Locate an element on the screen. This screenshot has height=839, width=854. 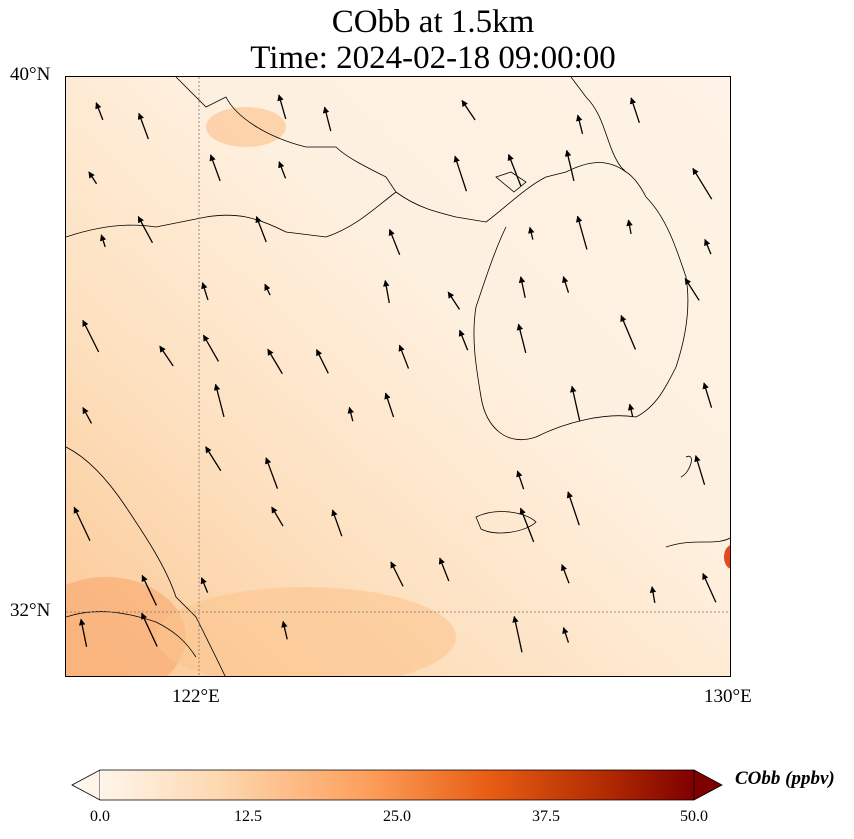
colorbar-min-extend is located at coordinates (86, 785).